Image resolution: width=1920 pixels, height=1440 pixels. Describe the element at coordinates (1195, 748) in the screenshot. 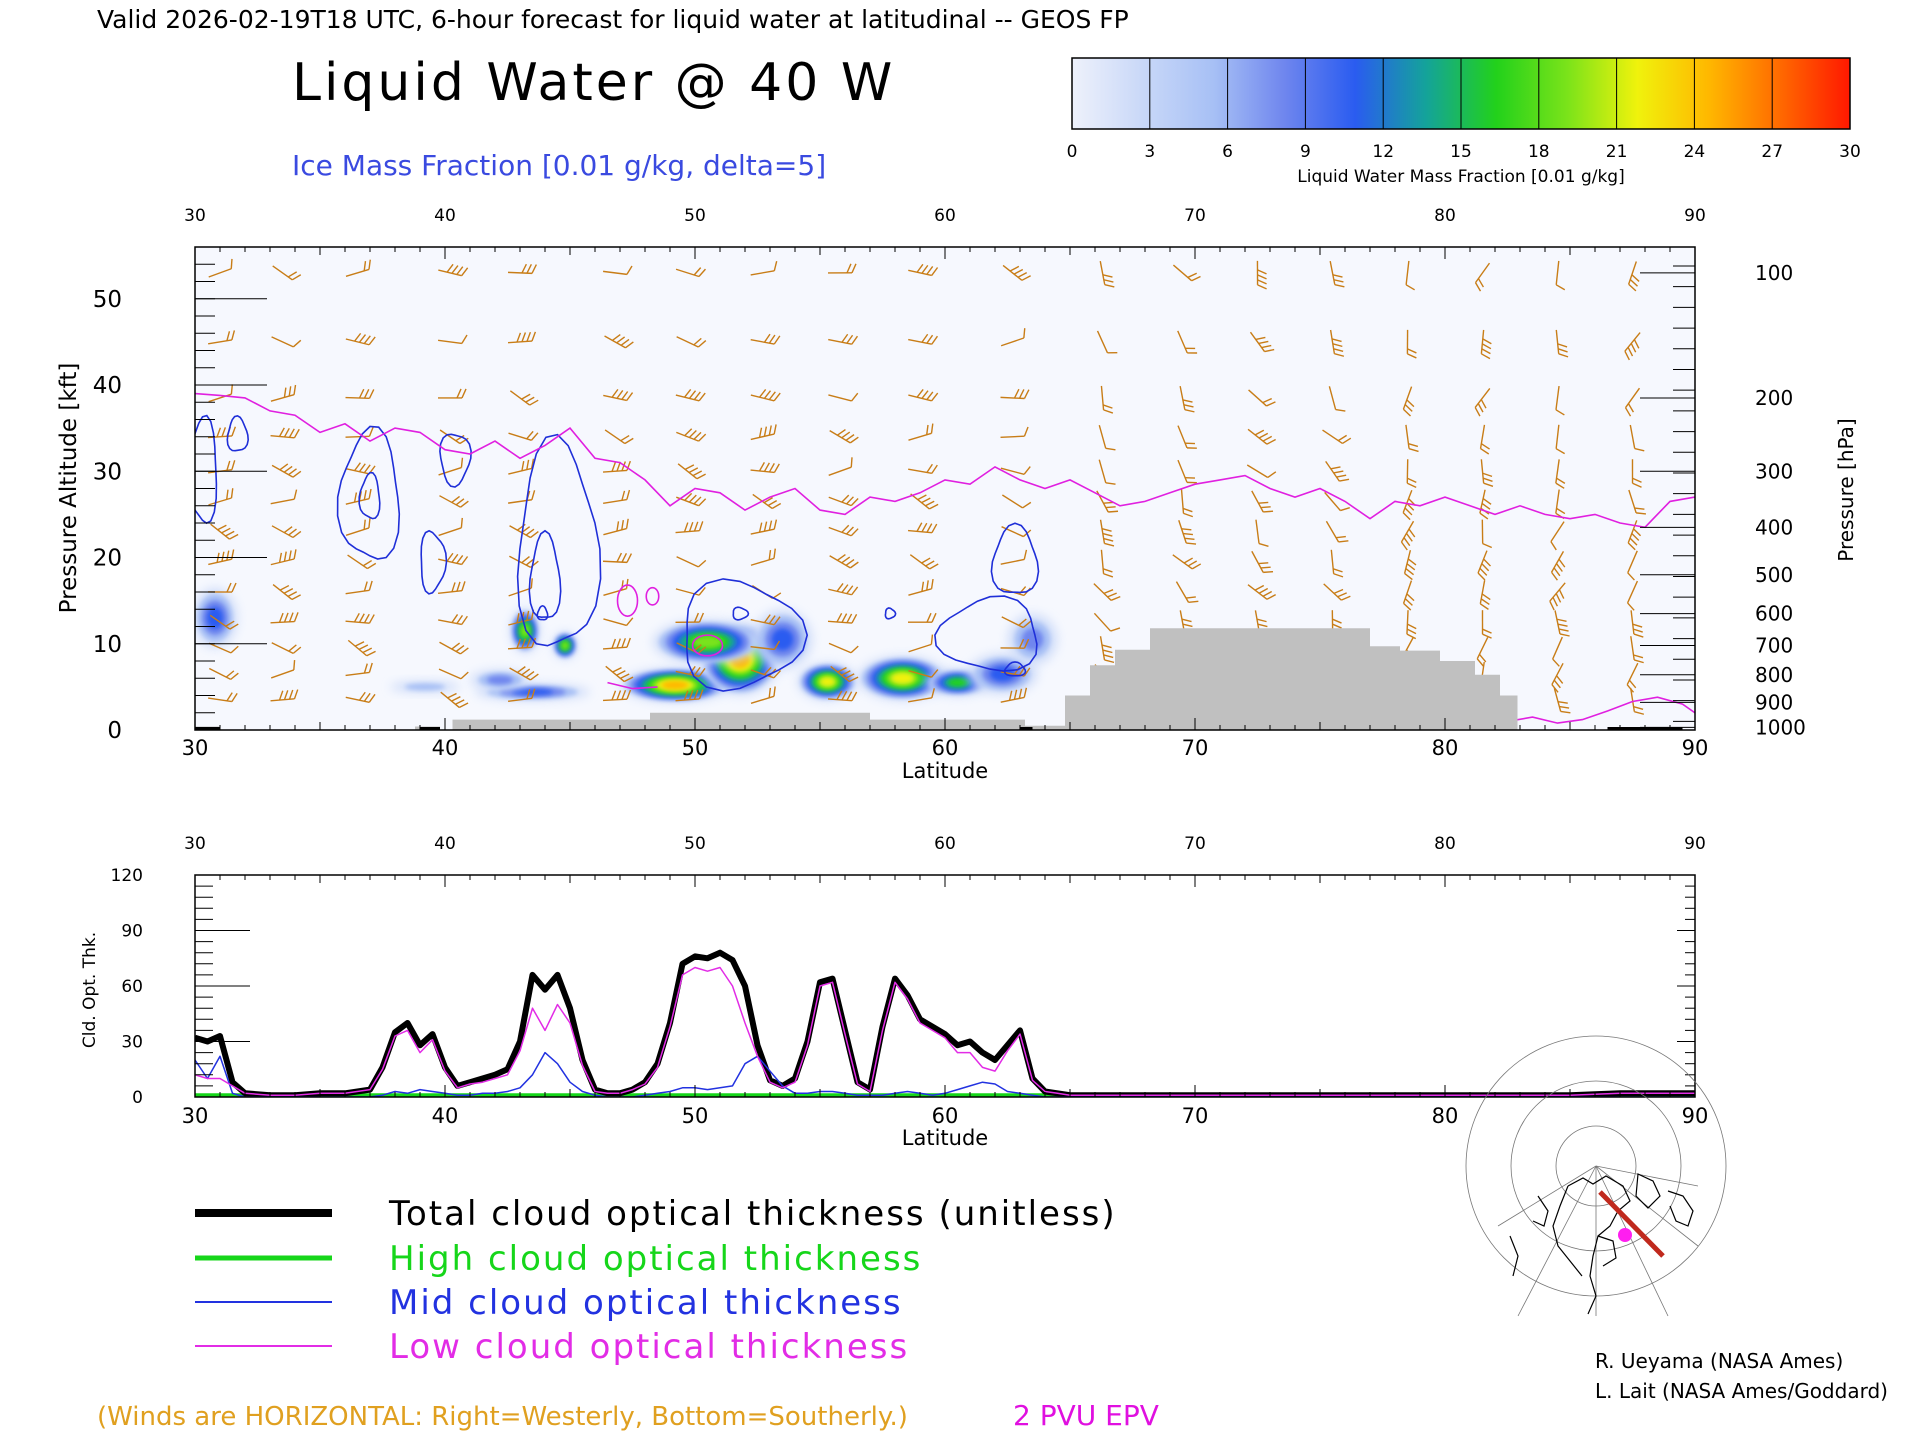

I see `cross-section-xtick-label: 70` at that location.